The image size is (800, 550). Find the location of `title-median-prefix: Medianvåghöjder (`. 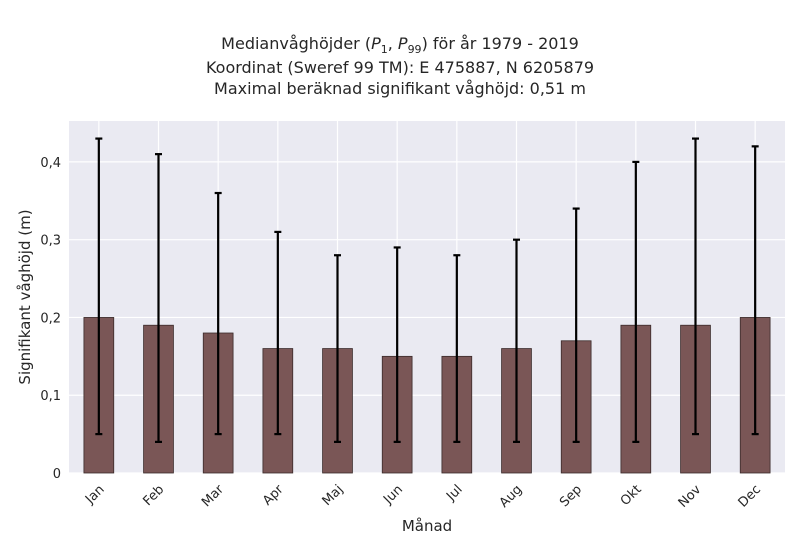

title-median-prefix: Medianvåghöjder ( is located at coordinates (296, 43).